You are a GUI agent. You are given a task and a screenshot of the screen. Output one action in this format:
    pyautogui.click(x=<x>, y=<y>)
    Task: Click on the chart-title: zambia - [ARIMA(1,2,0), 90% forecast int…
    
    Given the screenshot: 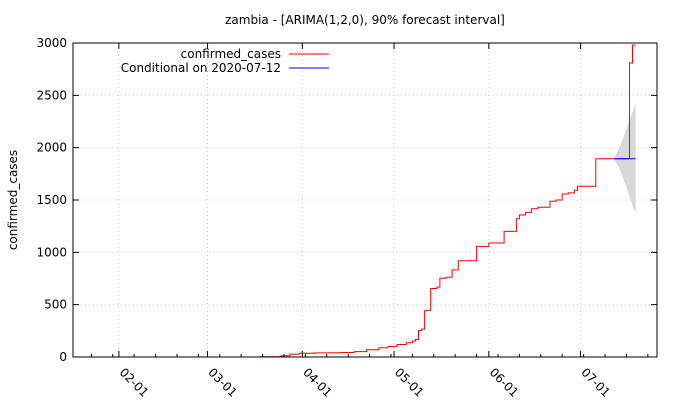 What is the action you would take?
    pyautogui.click(x=365, y=20)
    